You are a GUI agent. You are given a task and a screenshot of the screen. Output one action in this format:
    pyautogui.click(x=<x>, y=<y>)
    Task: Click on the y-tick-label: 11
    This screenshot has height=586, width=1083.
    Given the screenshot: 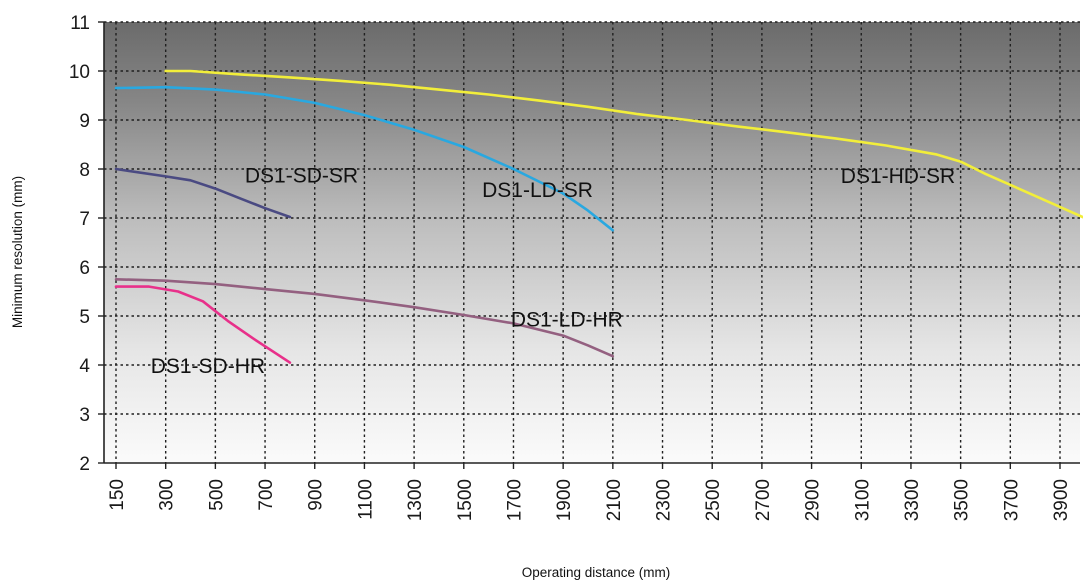 What is the action you would take?
    pyautogui.click(x=80, y=23)
    